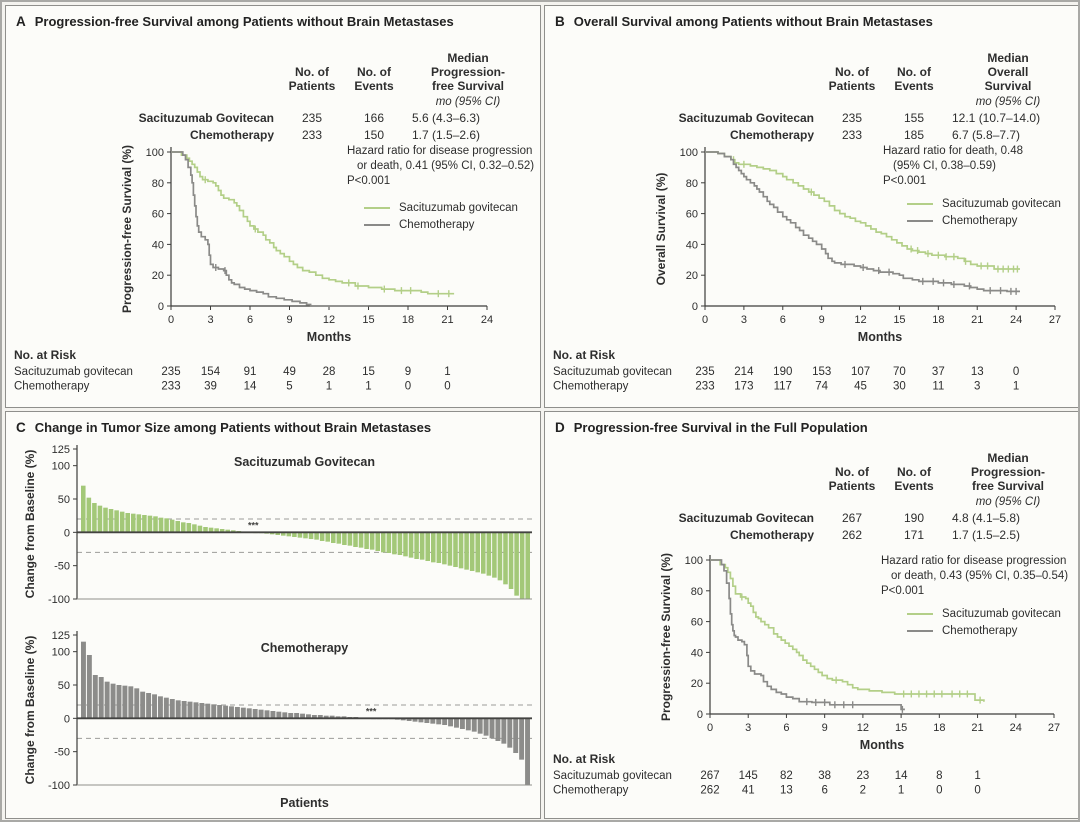  Describe the element at coordinates (863, 791) in the screenshot. I see `svg-text: 2` at that location.